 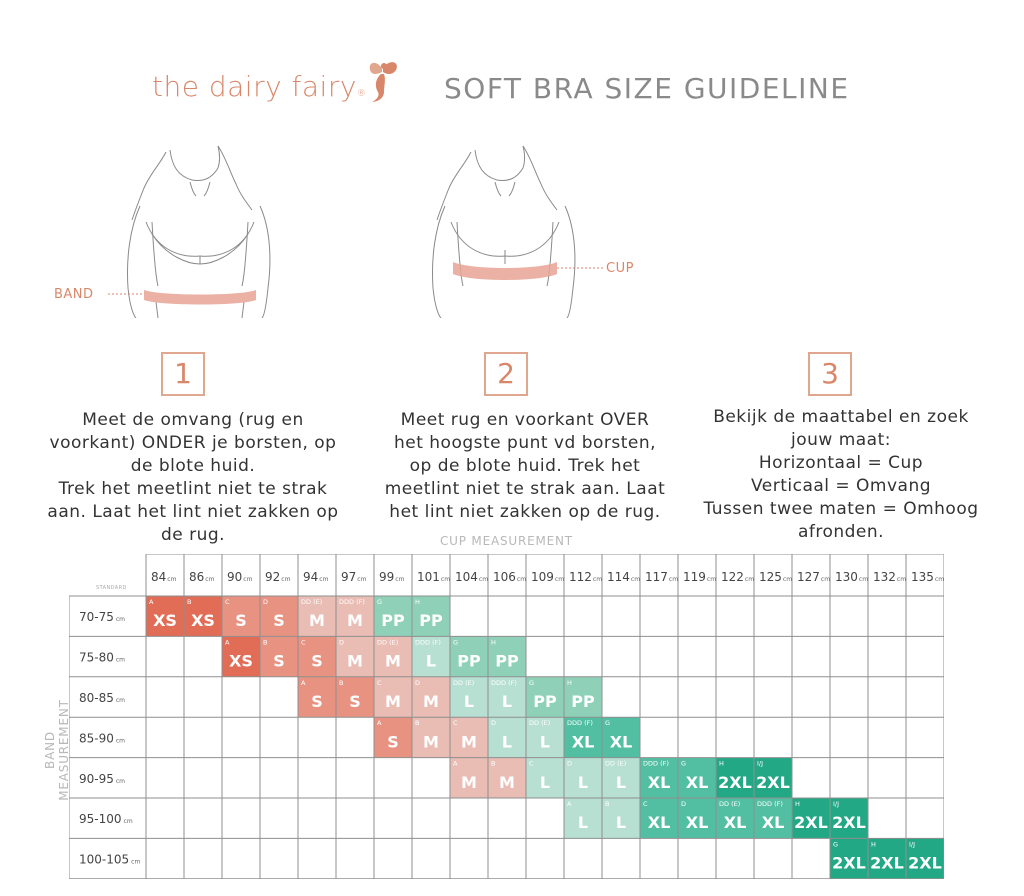 What do you see at coordinates (517, 231) in the screenshot?
I see `cup-measurement-illustration` at bounding box center [517, 231].